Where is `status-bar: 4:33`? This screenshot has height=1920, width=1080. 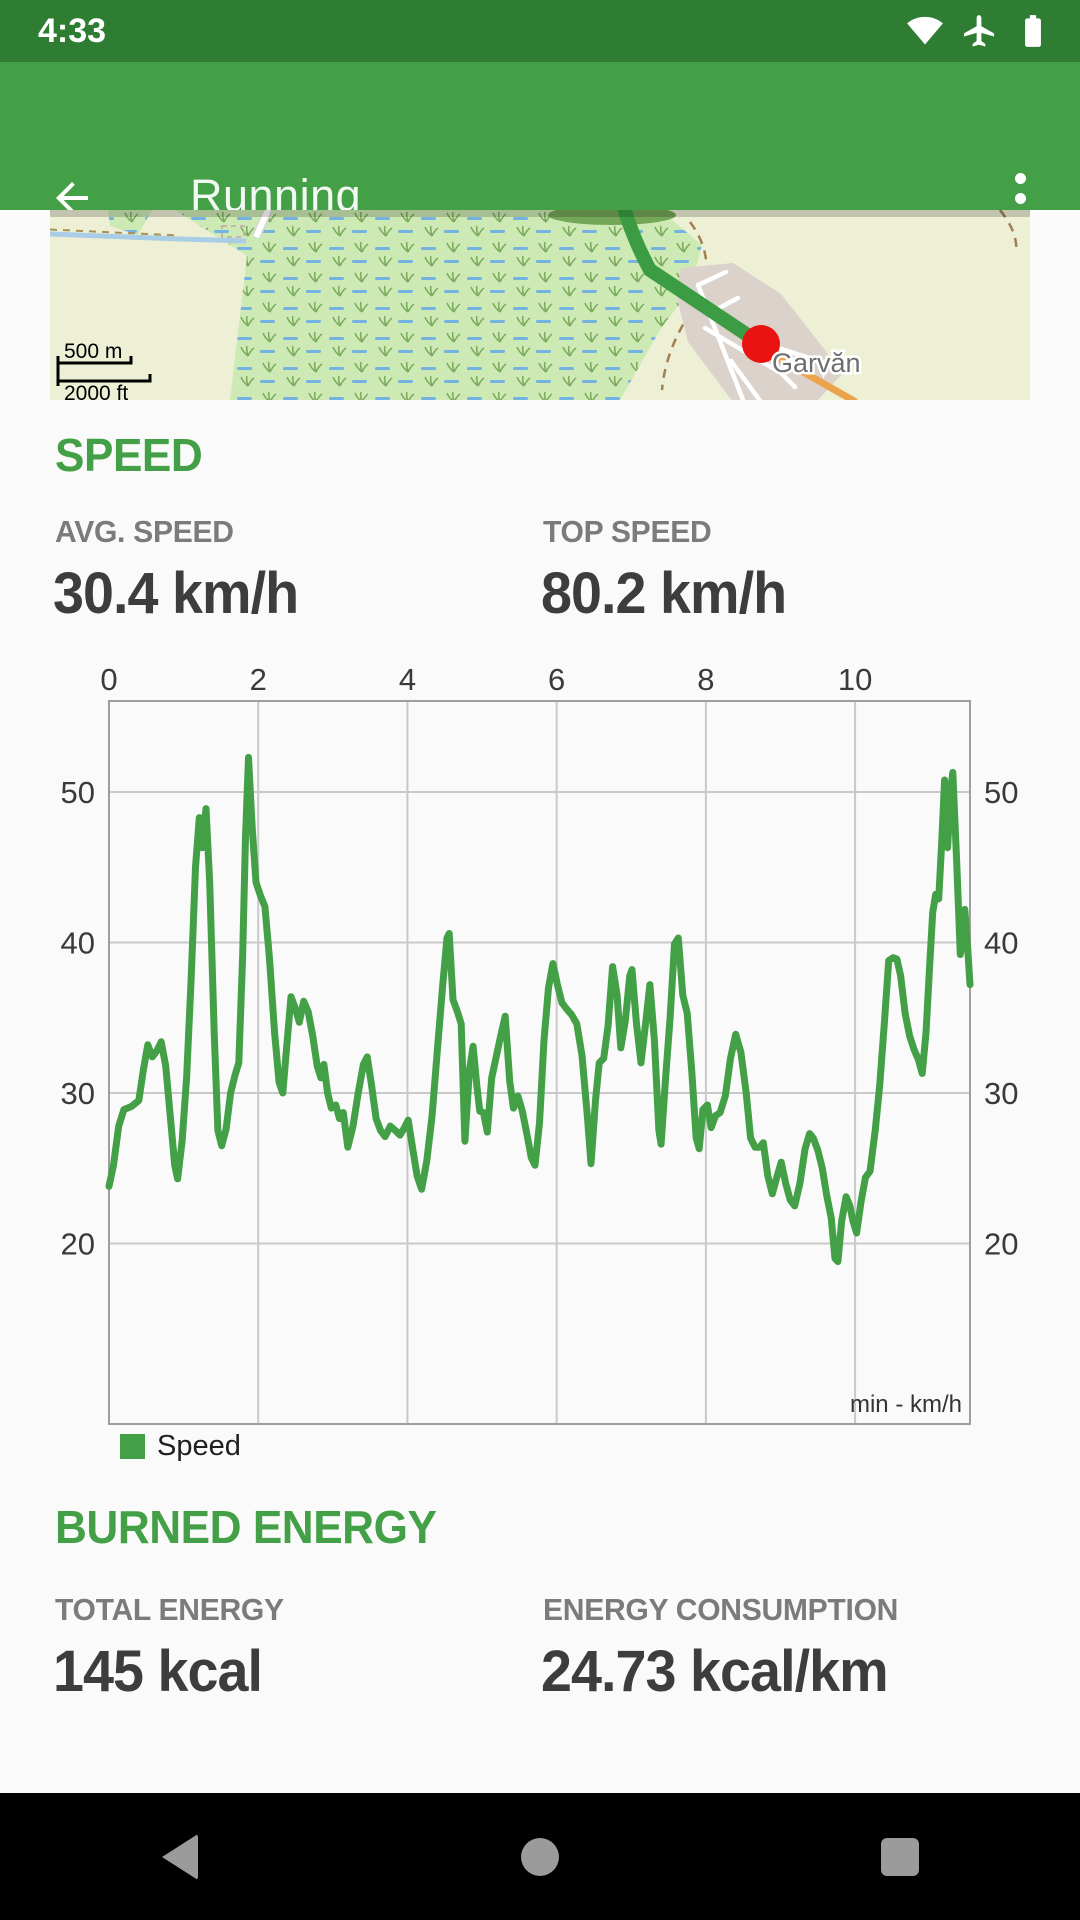
status-bar: 4:33 is located at coordinates (540, 31).